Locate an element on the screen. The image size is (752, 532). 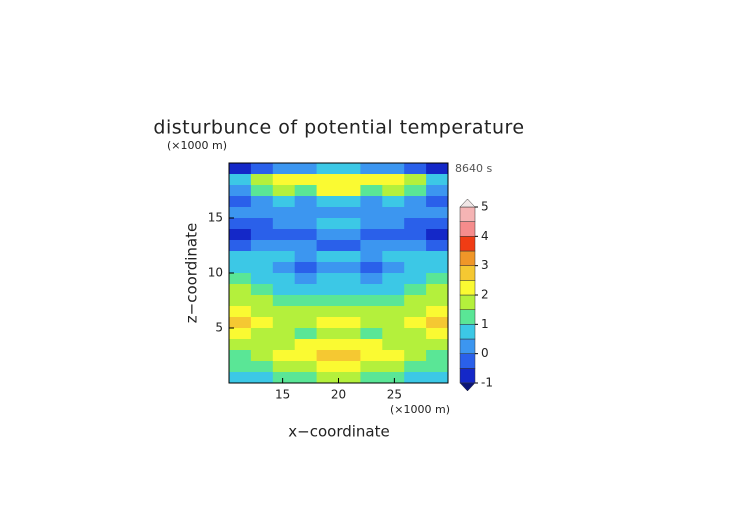
colorbar-tick-label: 0 is located at coordinates (485, 353).